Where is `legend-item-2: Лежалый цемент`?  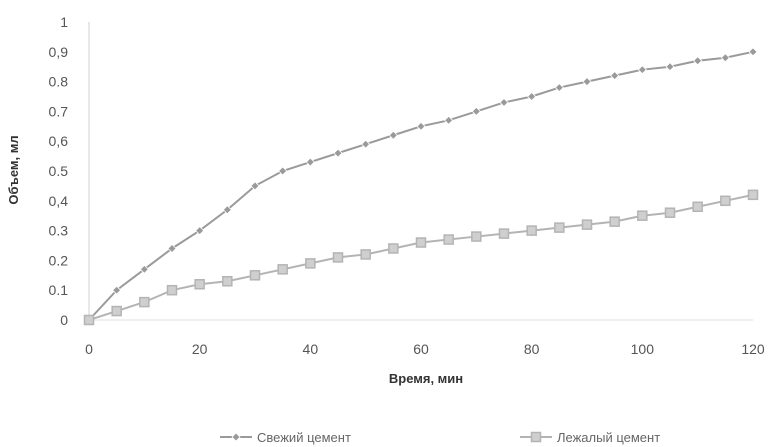 legend-item-2: Лежалый цемент is located at coordinates (590, 437).